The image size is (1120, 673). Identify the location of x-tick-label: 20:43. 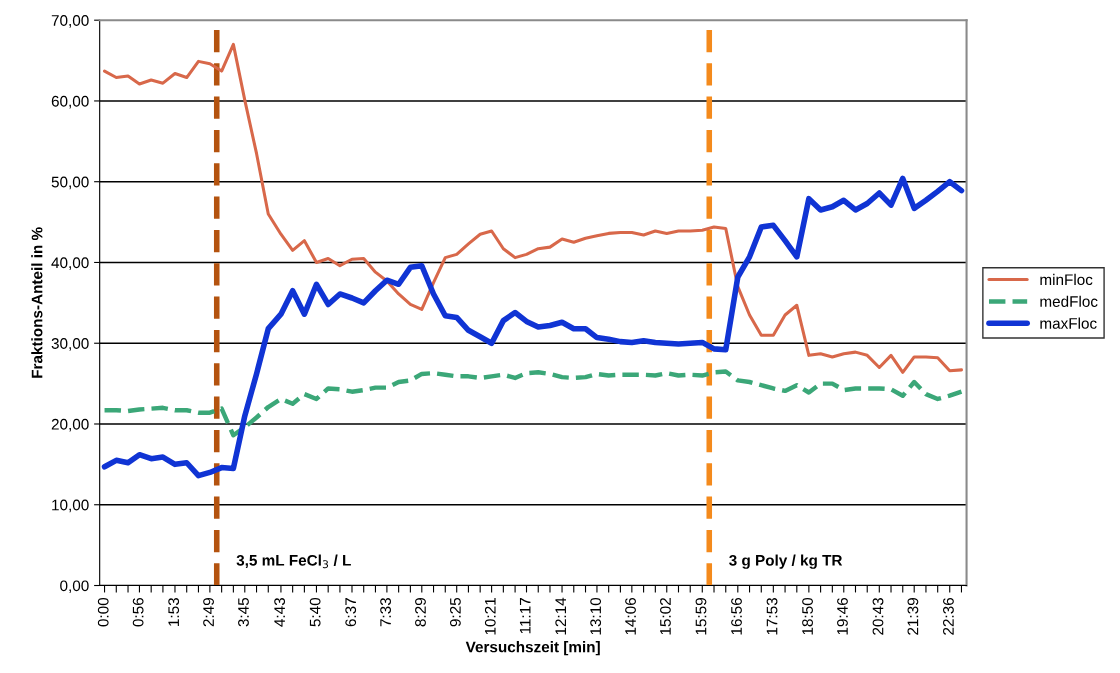
(878, 616).